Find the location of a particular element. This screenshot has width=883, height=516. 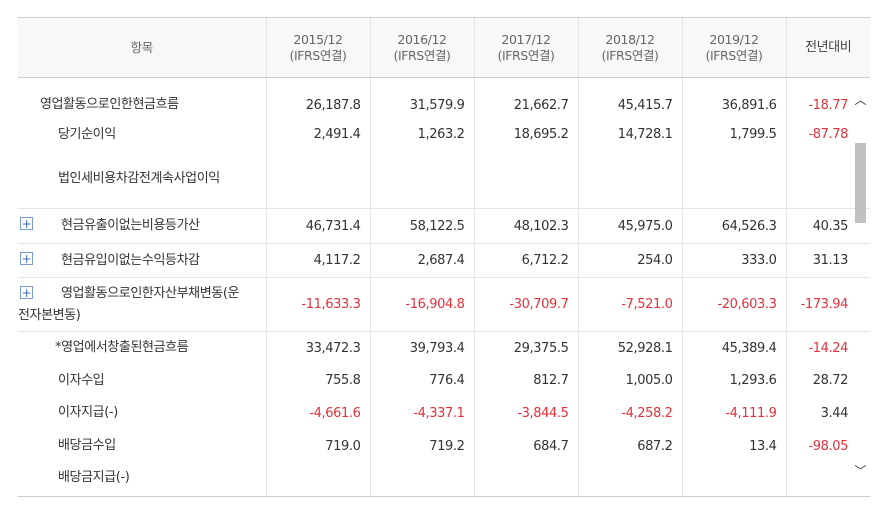

value-cell: 36,891.6 is located at coordinates (733, 98).